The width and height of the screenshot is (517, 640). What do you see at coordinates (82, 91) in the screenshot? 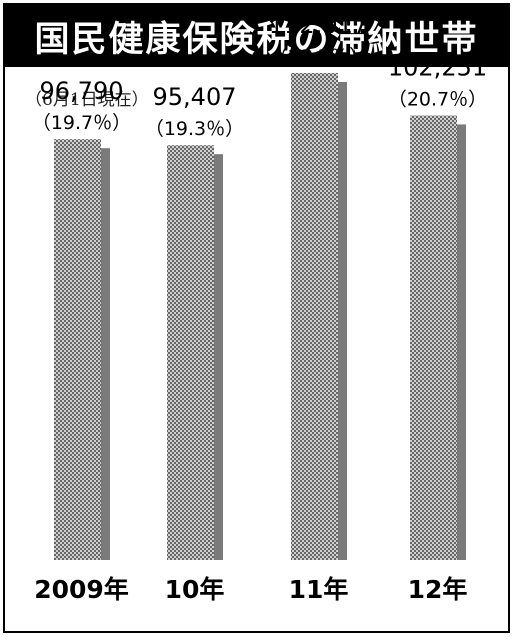
I see `value-label: 96,790` at bounding box center [82, 91].